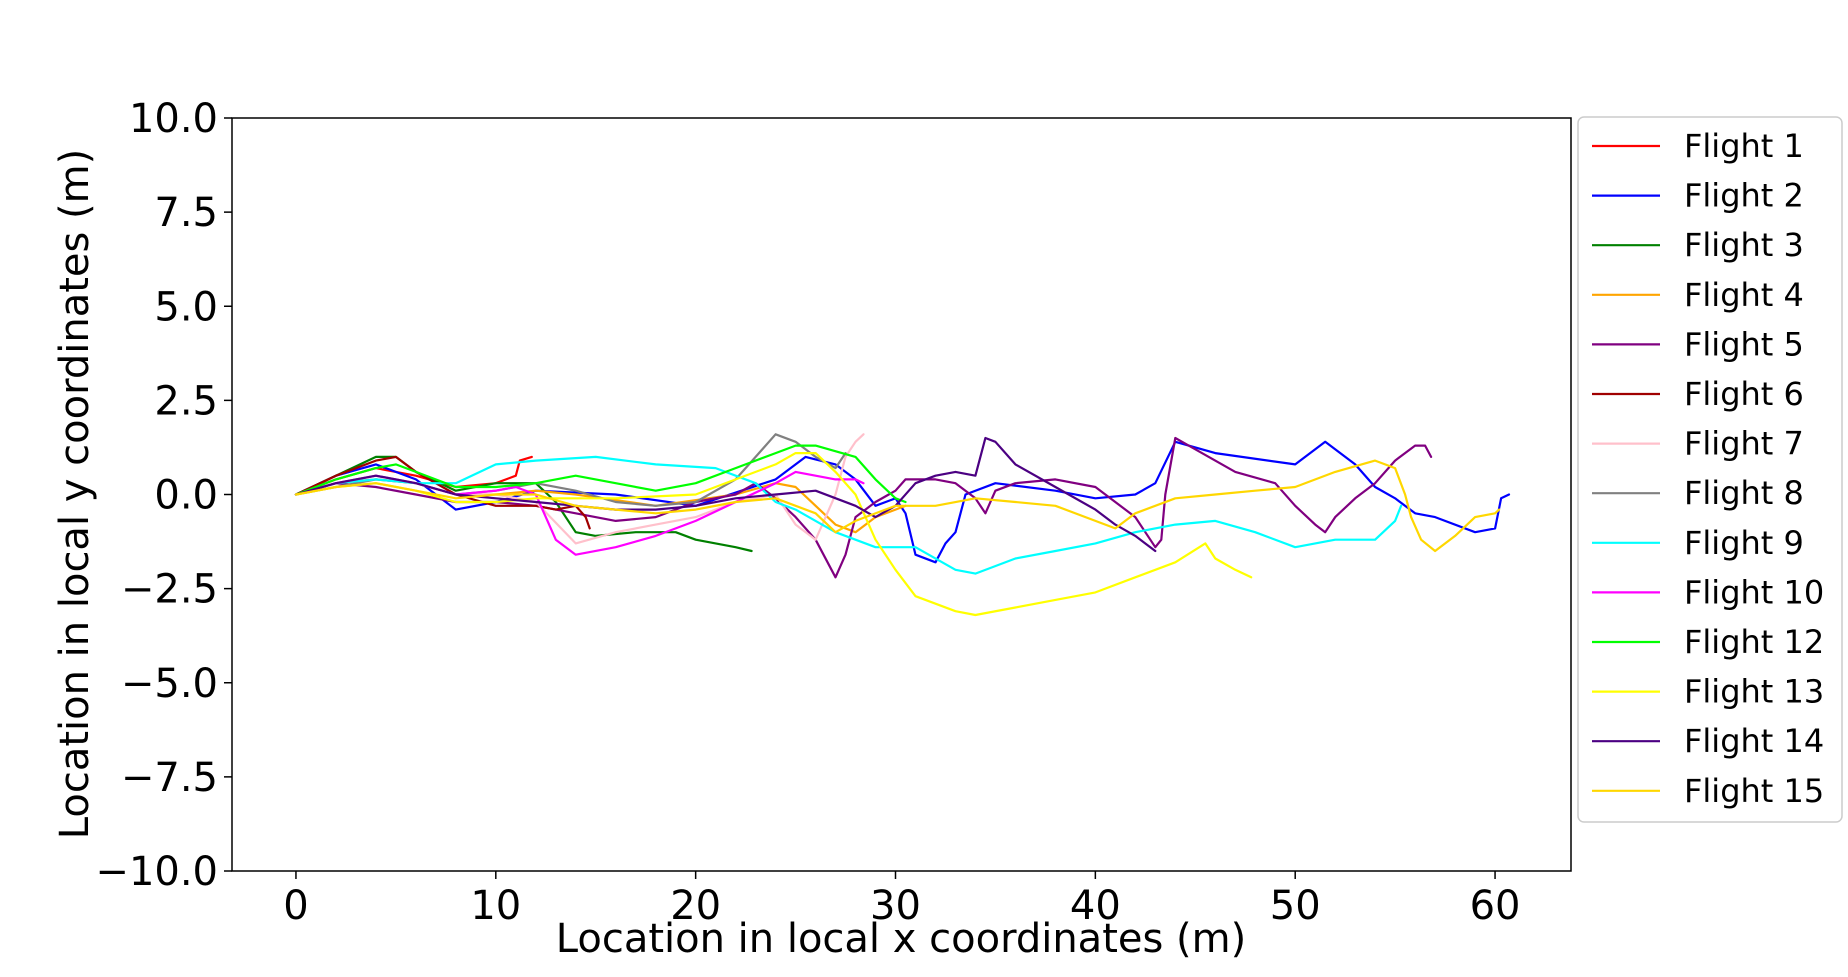 This screenshot has height=977, width=1848. What do you see at coordinates (186, 496) in the screenshot?
I see `y-tick-label: 0.0` at bounding box center [186, 496].